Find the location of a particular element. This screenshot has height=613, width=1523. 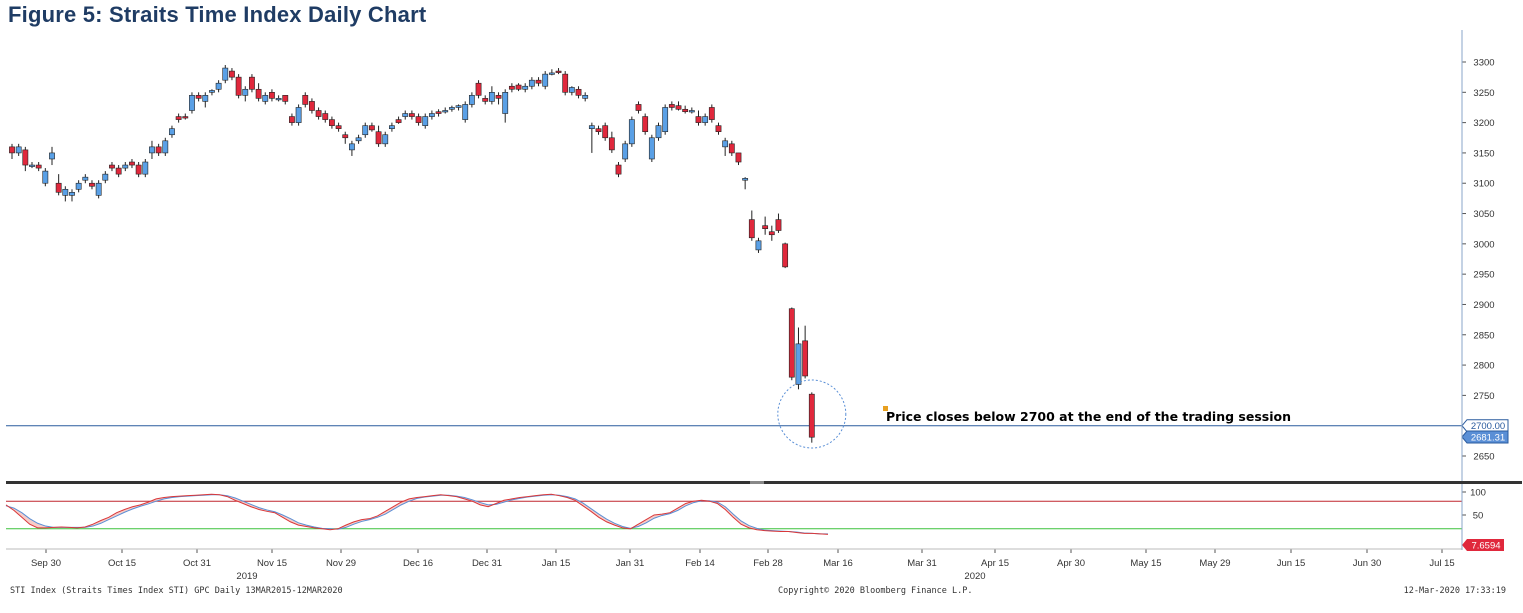

year-label: 2020 is located at coordinates (974, 576).